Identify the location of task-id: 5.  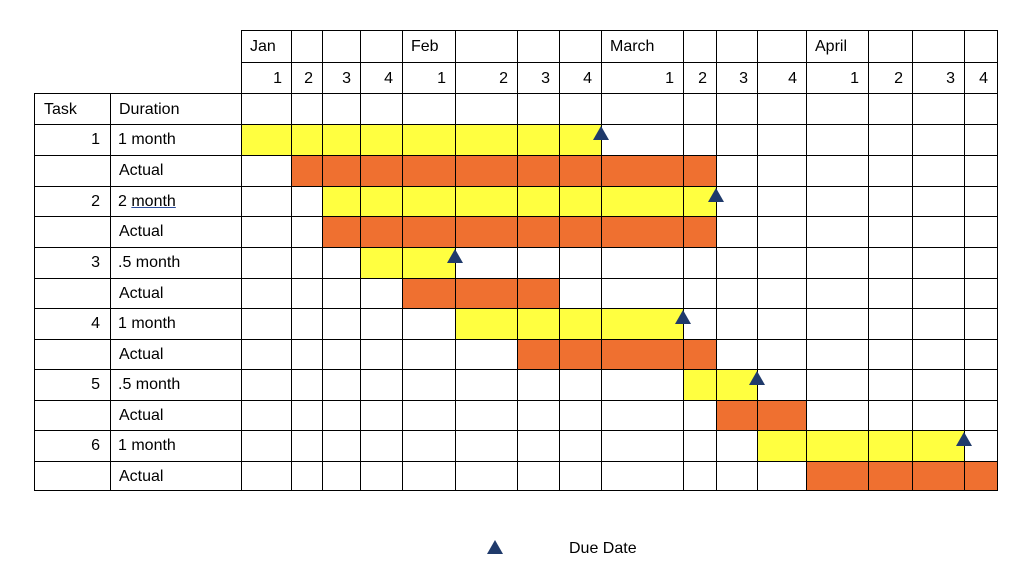
(95, 384).